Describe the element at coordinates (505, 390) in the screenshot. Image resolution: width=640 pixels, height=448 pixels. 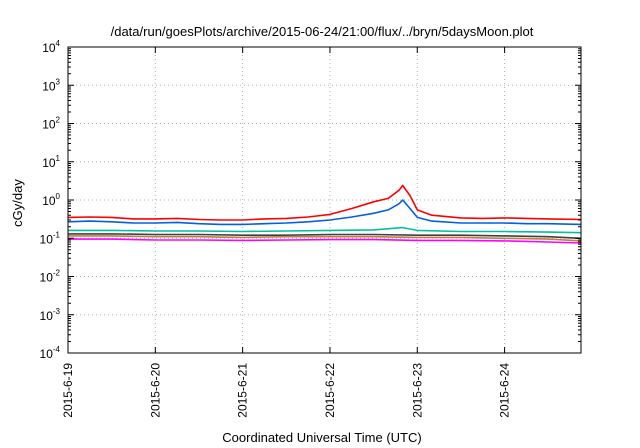
I see `x-tick-label: 2015-6-24` at that location.